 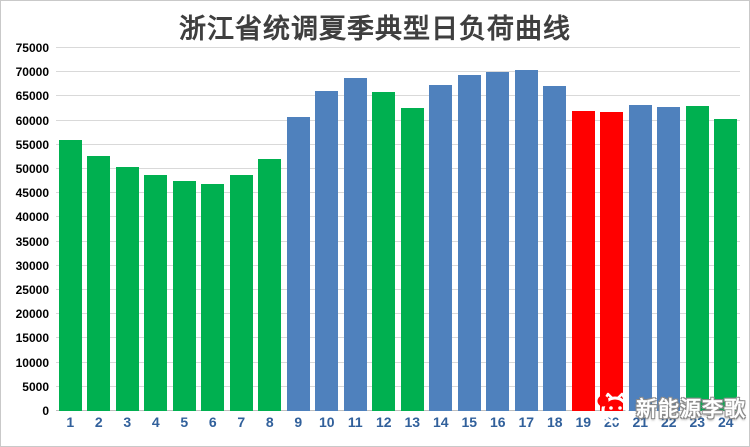 What do you see at coordinates (32, 338) in the screenshot?
I see `y-tick-label-15000: 15000` at bounding box center [32, 338].